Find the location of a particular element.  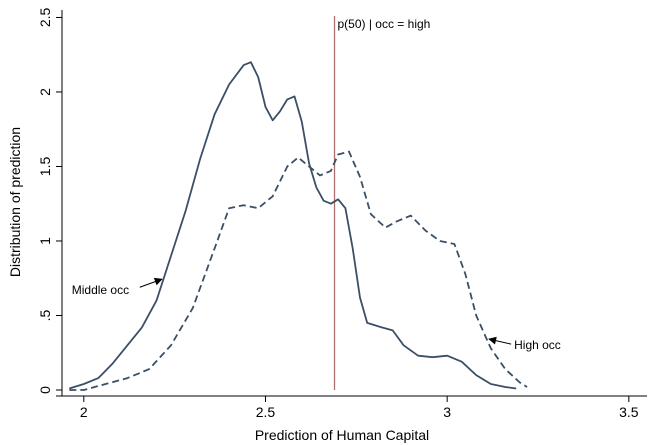

x-tick-label: 2 is located at coordinates (84, 412).